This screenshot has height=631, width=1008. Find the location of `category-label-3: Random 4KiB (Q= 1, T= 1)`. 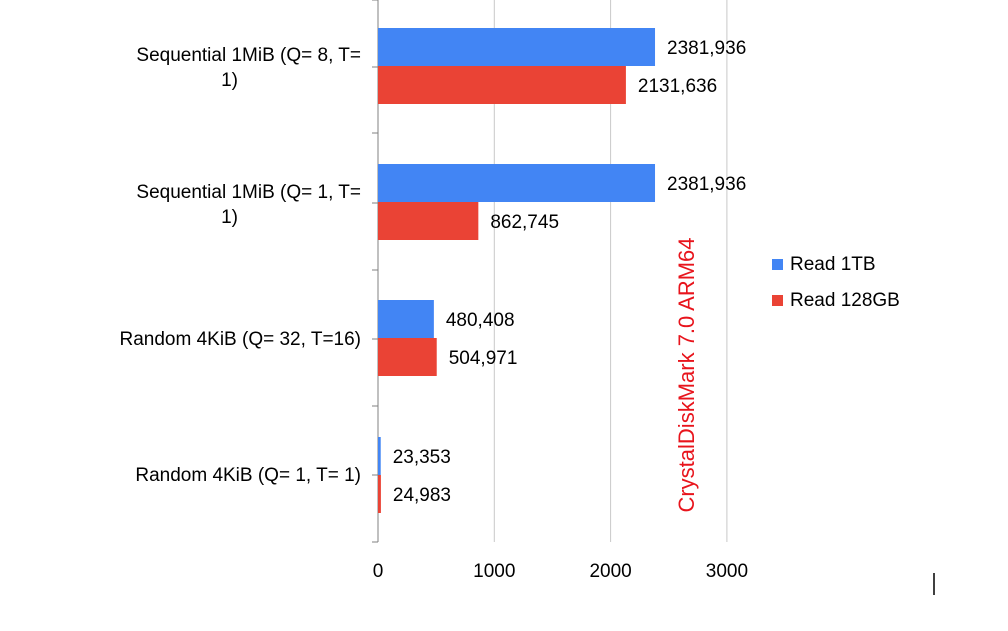

category-label-3: Random 4KiB (Q= 1, T= 1) is located at coordinates (248, 475).